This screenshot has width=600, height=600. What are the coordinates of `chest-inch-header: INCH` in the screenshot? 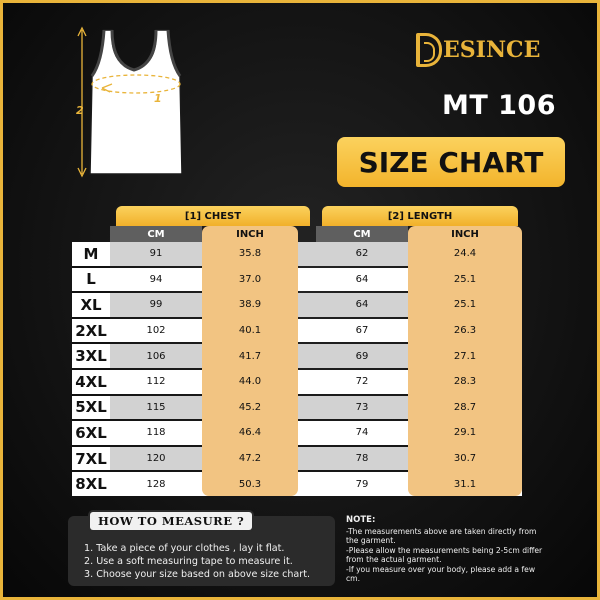 It's located at (250, 234).